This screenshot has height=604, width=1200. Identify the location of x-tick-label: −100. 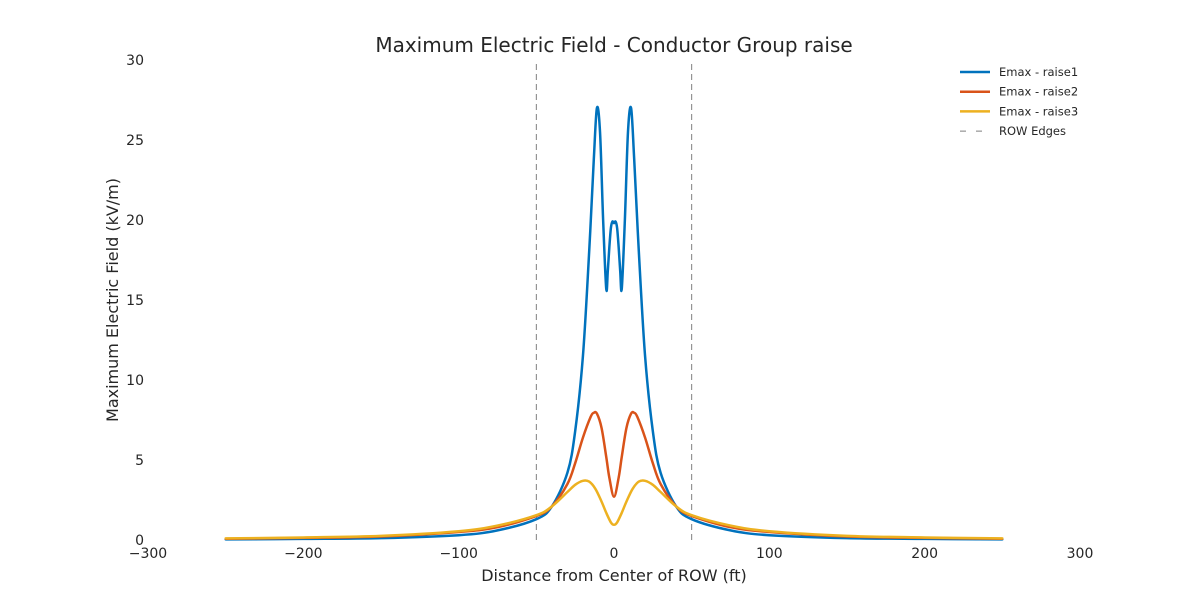
(458, 554).